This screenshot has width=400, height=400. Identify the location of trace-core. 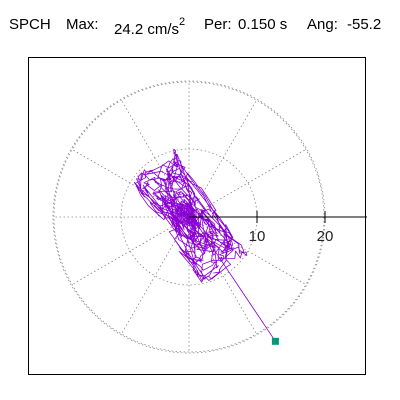
(185, 215).